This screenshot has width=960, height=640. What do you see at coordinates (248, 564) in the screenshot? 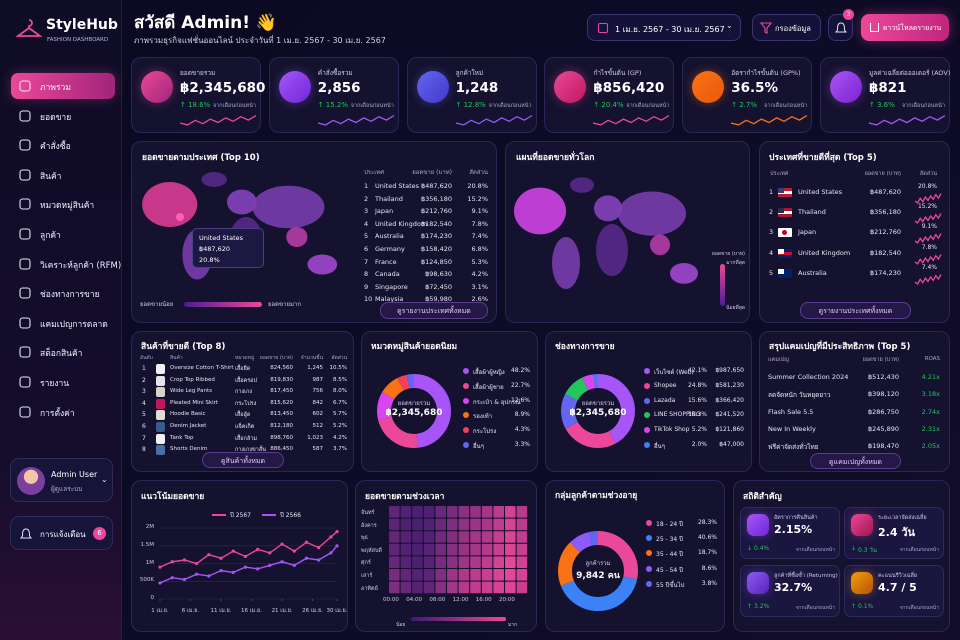
I see `series-line` at bounding box center [248, 564].